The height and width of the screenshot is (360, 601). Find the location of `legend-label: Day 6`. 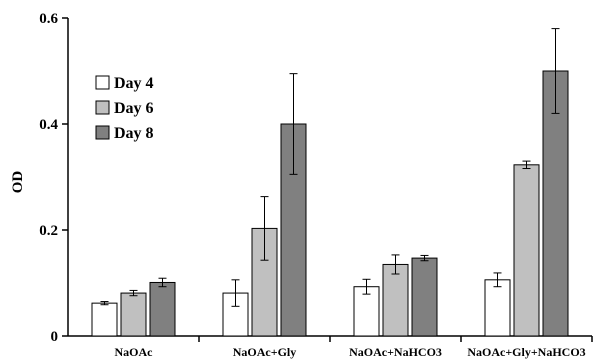

legend-label: Day 6 is located at coordinates (134, 108).